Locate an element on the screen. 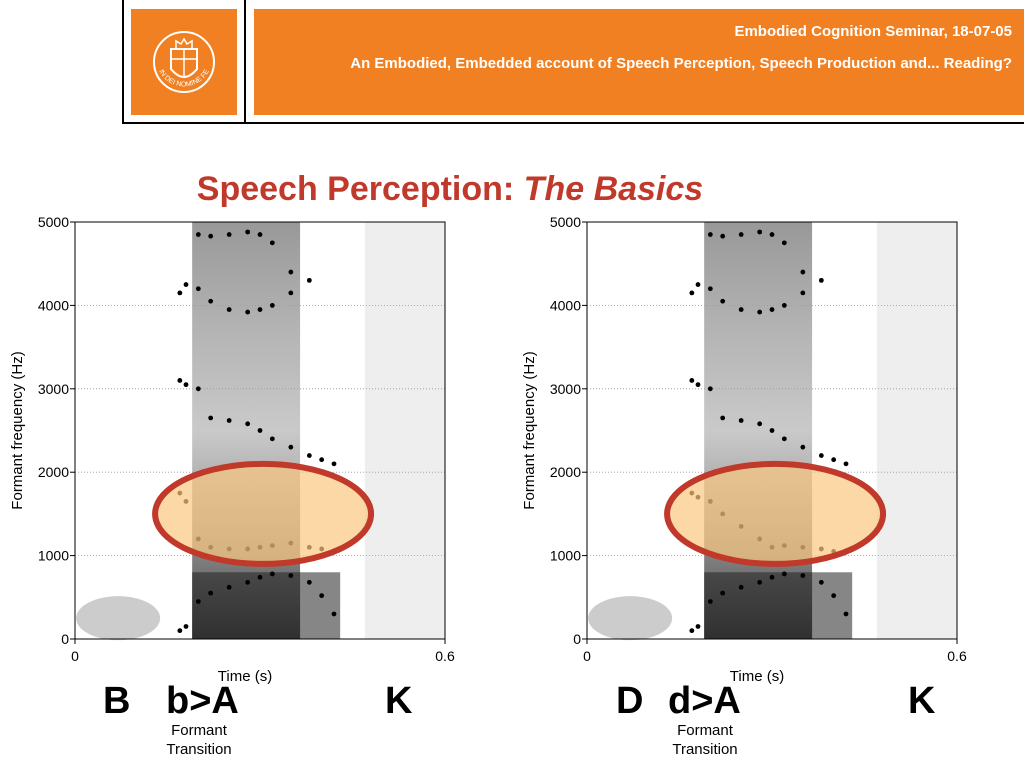 Image resolution: width=1024 pixels, height=768 pixels. slide-title-italic: The Basics is located at coordinates (613, 189).